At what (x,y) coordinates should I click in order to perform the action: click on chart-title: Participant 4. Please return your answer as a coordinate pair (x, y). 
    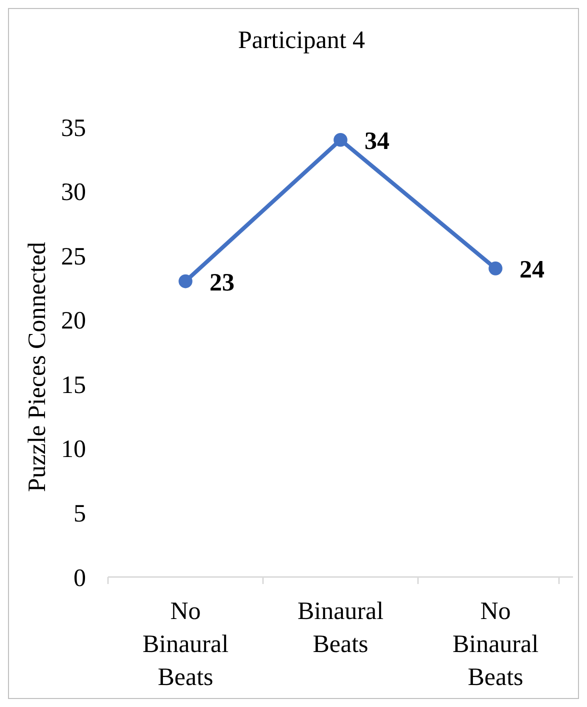
    Looking at the image, I should click on (302, 40).